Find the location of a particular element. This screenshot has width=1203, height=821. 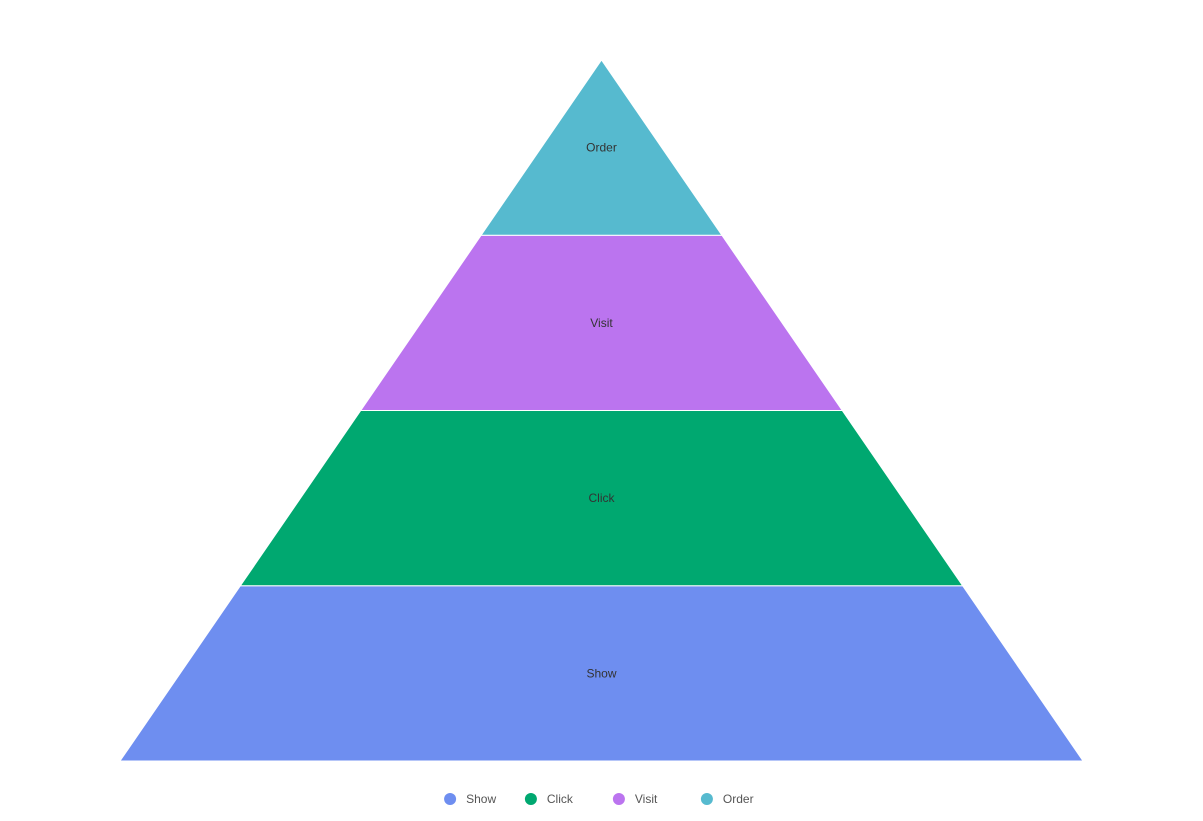

legend-marker-order is located at coordinates (706, 799).